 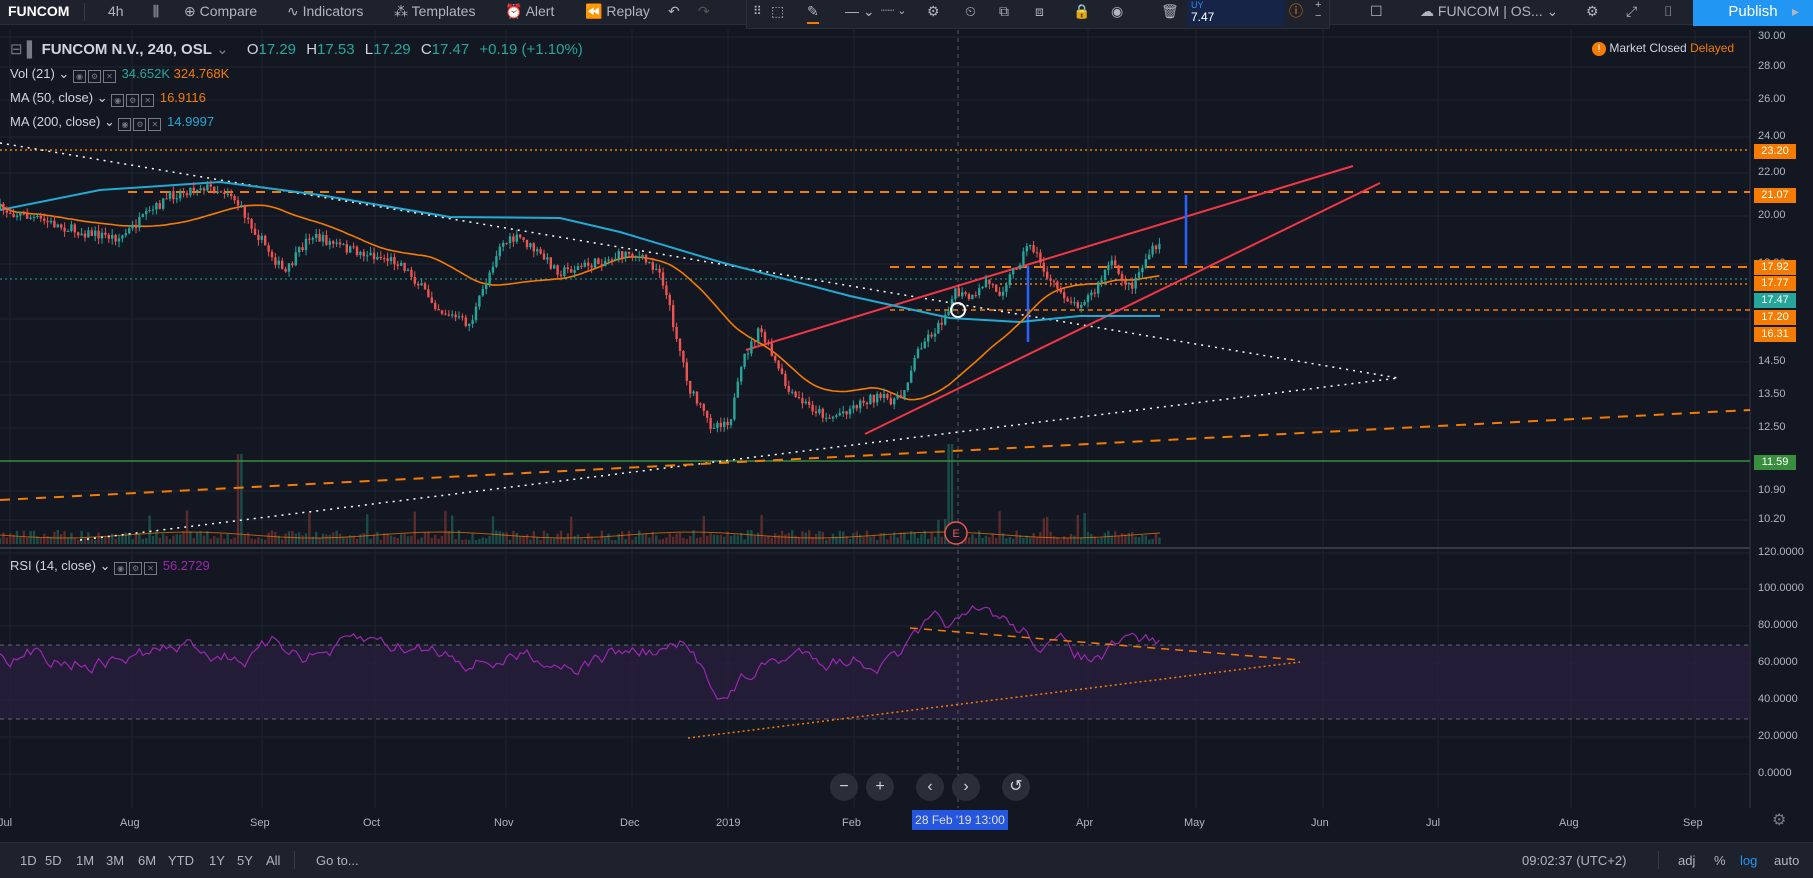 I want to click on drag-handle-icon: ⠿, so click(x=757, y=11).